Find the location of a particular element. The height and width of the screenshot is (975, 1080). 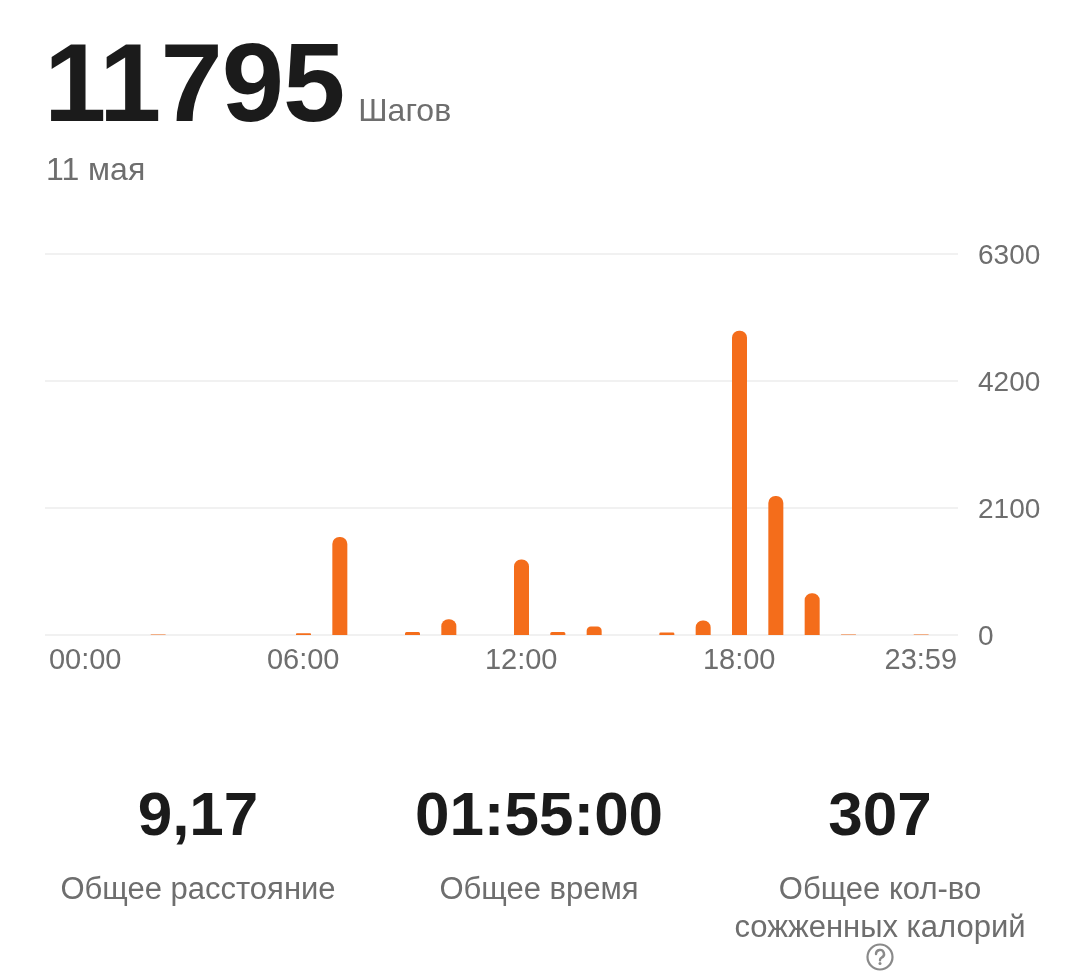

y-tick-label: 0 is located at coordinates (986, 635).